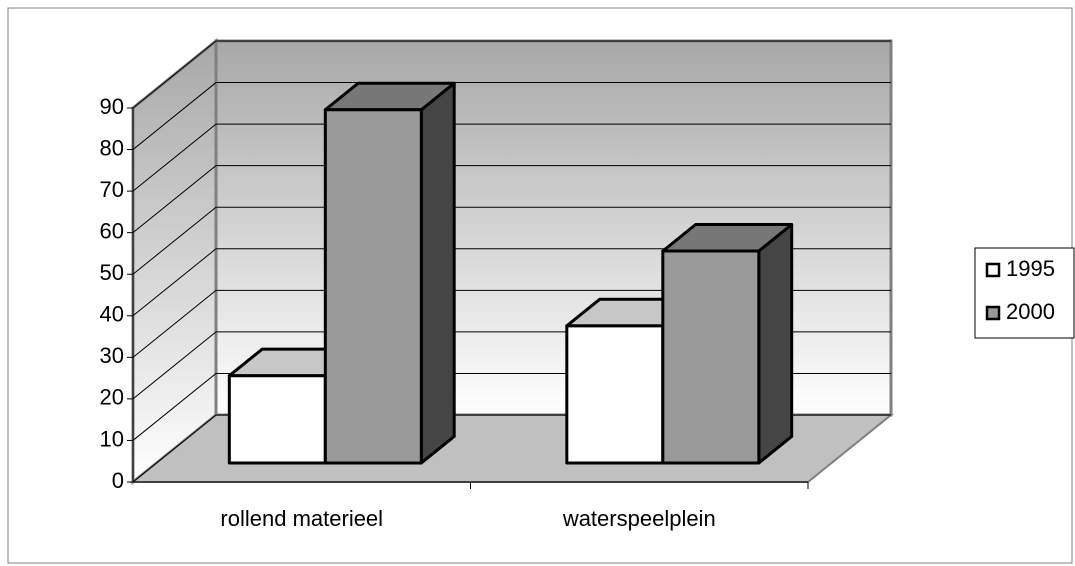 Image resolution: width=1075 pixels, height=566 pixels. I want to click on y-tick-label: 40, so click(112, 314).